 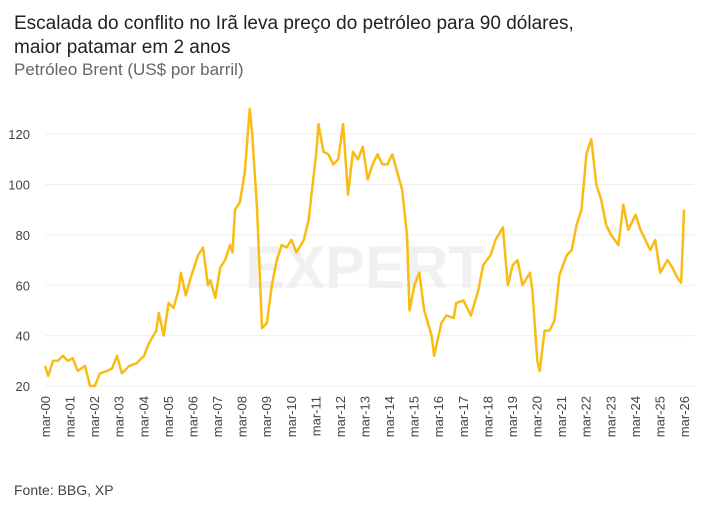 What do you see at coordinates (340, 416) in the screenshot?
I see `x-tick-label: mar-12` at bounding box center [340, 416].